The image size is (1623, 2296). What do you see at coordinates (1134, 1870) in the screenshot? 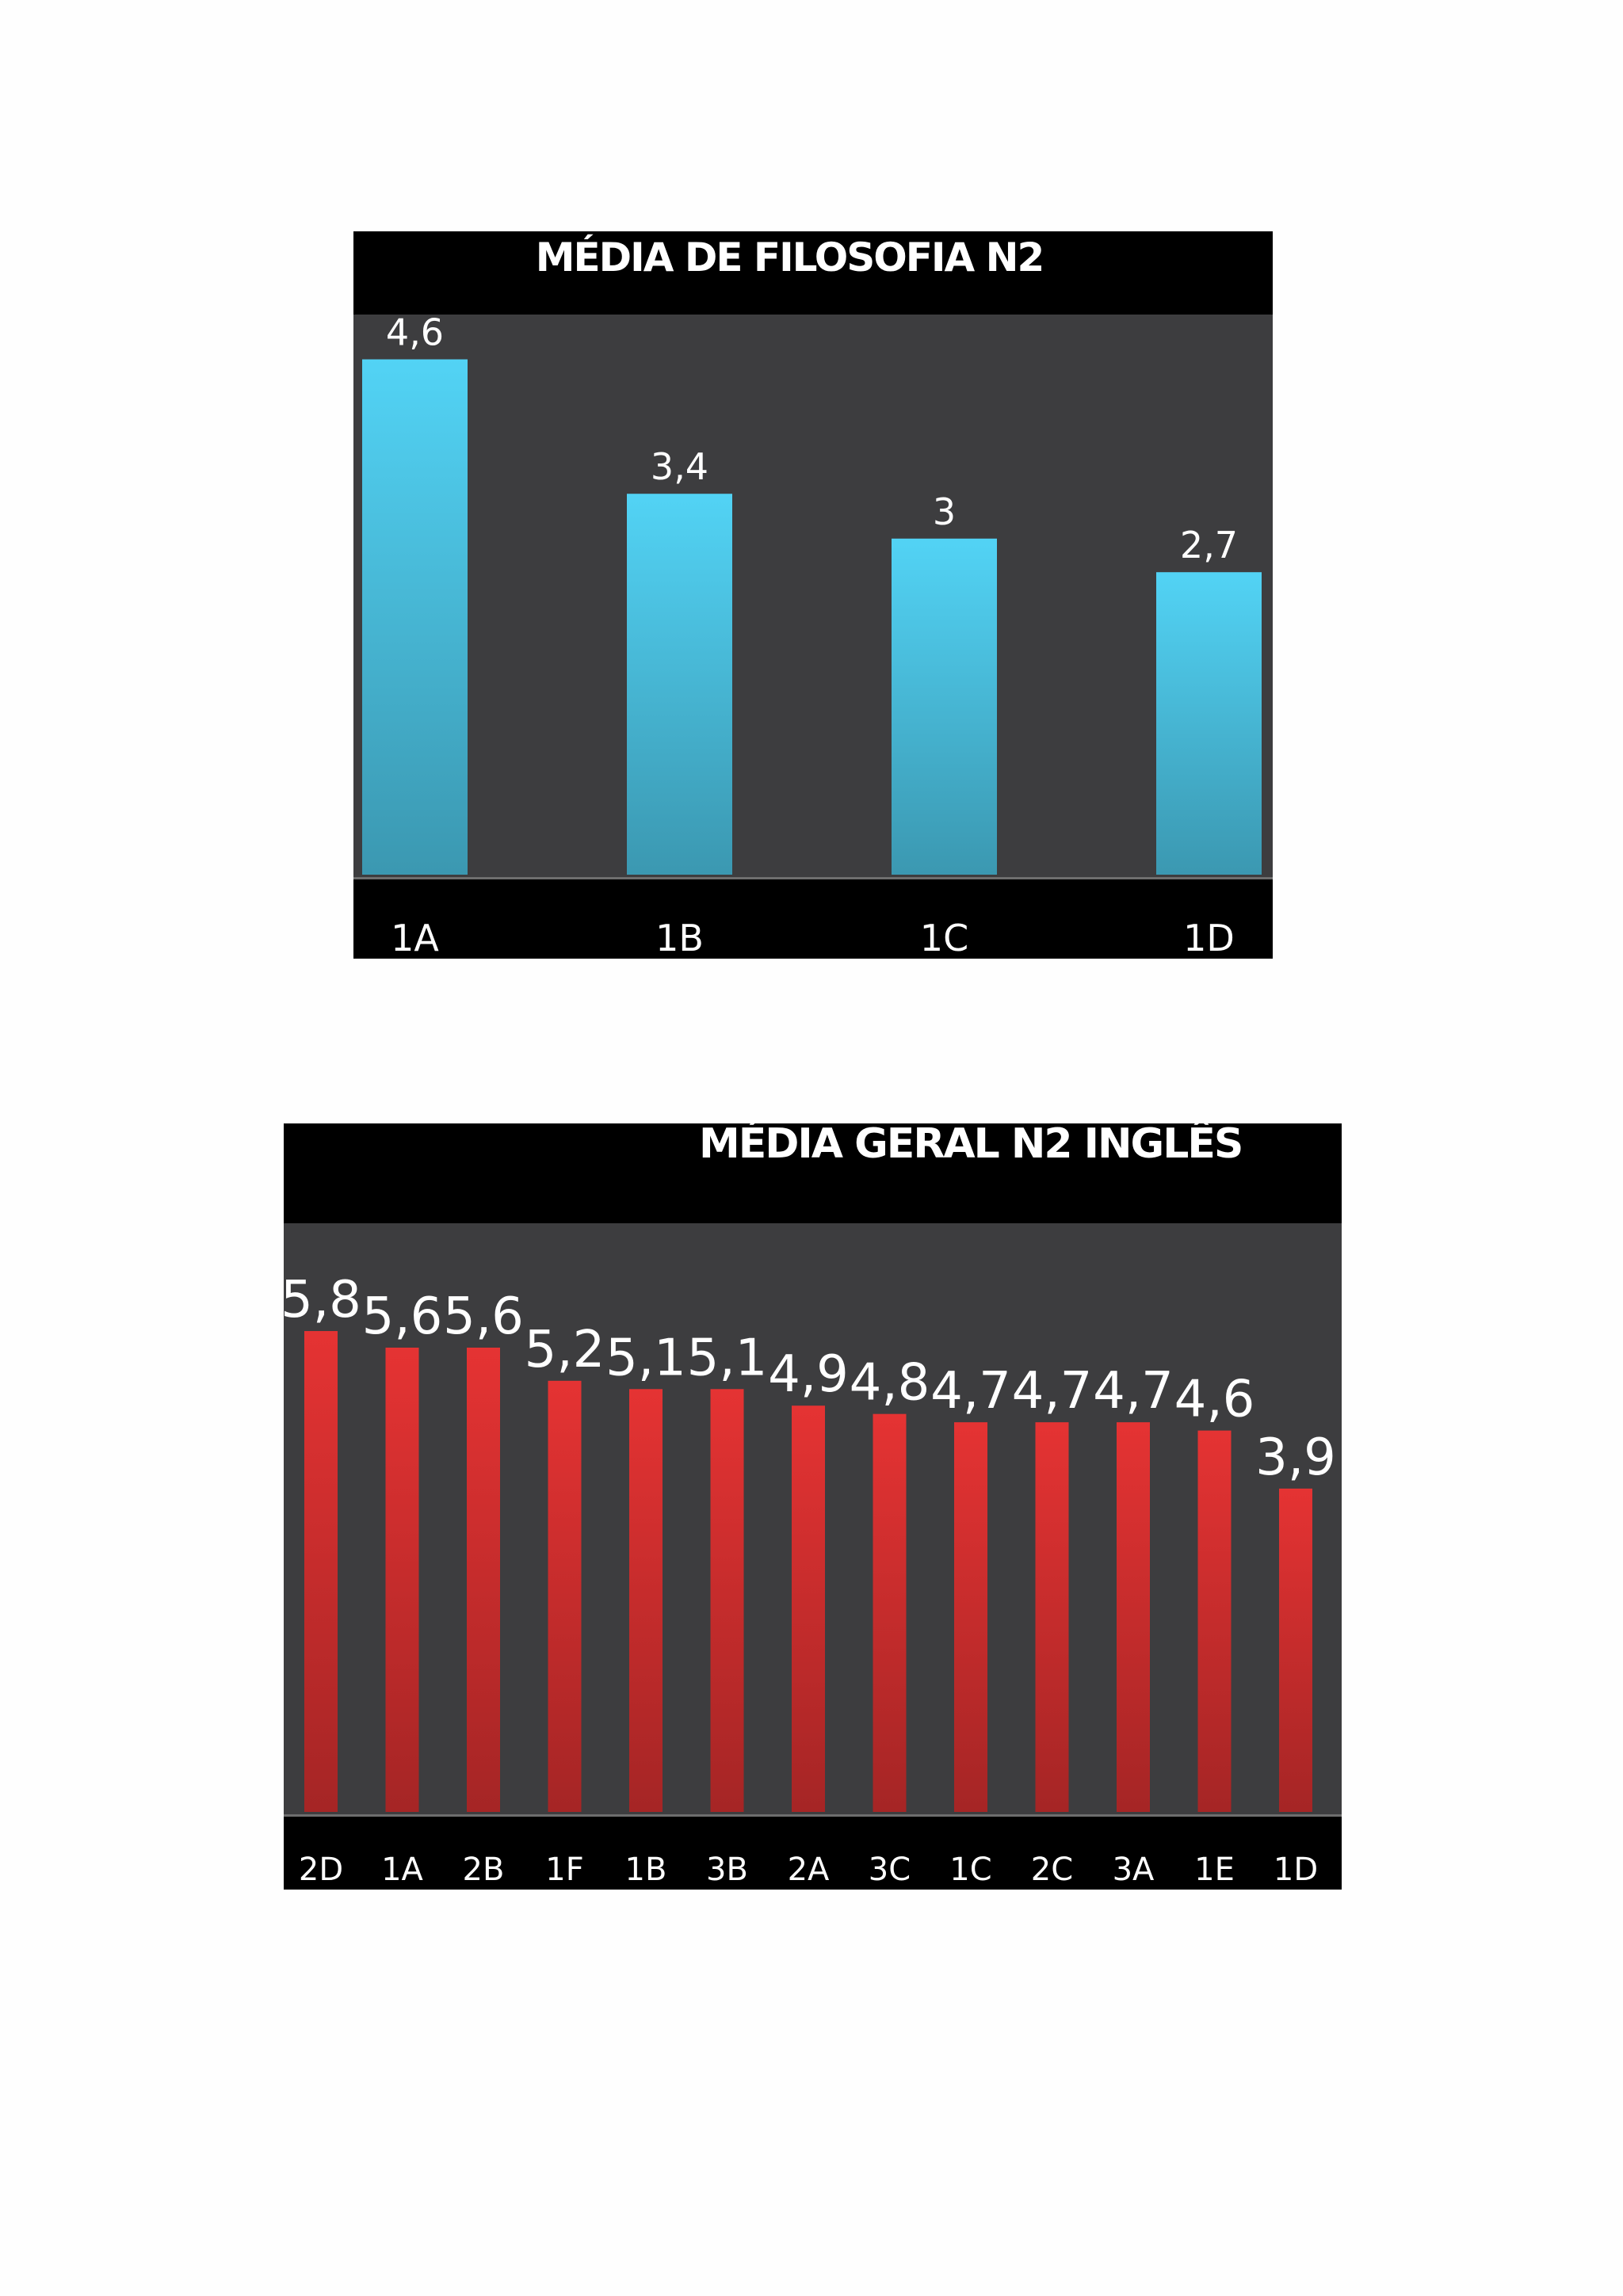
I see `x-tick-label: 3A` at bounding box center [1134, 1870].